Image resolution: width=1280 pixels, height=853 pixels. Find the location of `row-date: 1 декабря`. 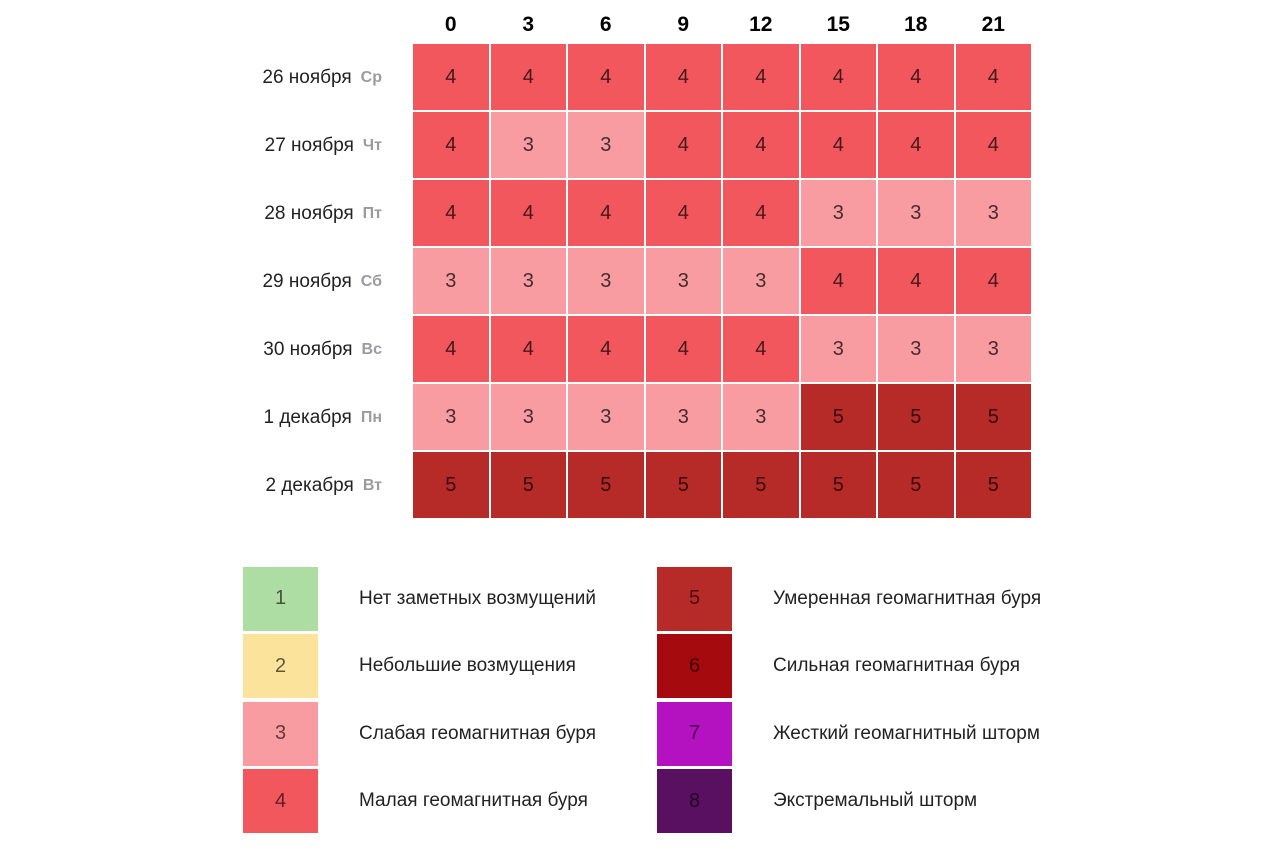

row-date: 1 декабря is located at coordinates (307, 417).